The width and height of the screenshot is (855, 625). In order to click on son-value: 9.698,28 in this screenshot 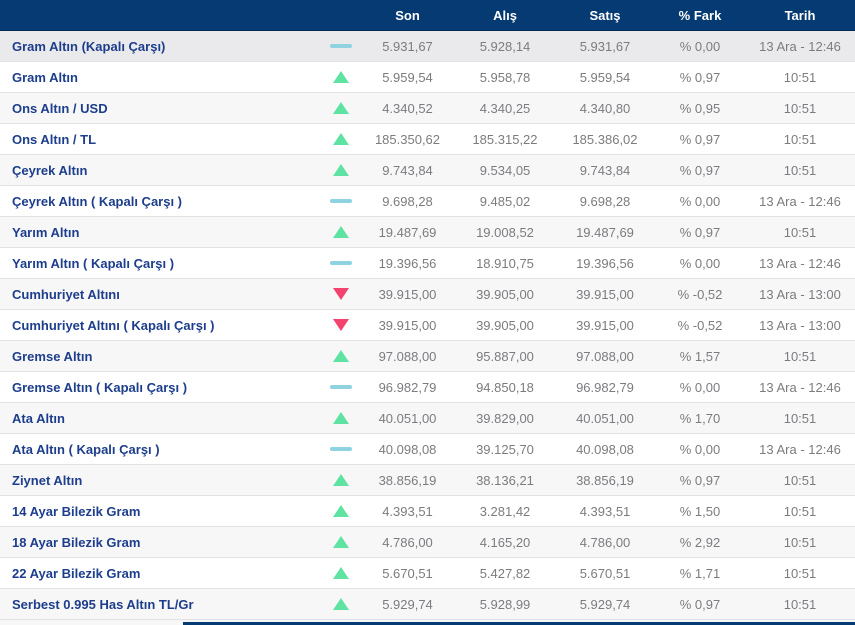, I will do `click(407, 201)`.